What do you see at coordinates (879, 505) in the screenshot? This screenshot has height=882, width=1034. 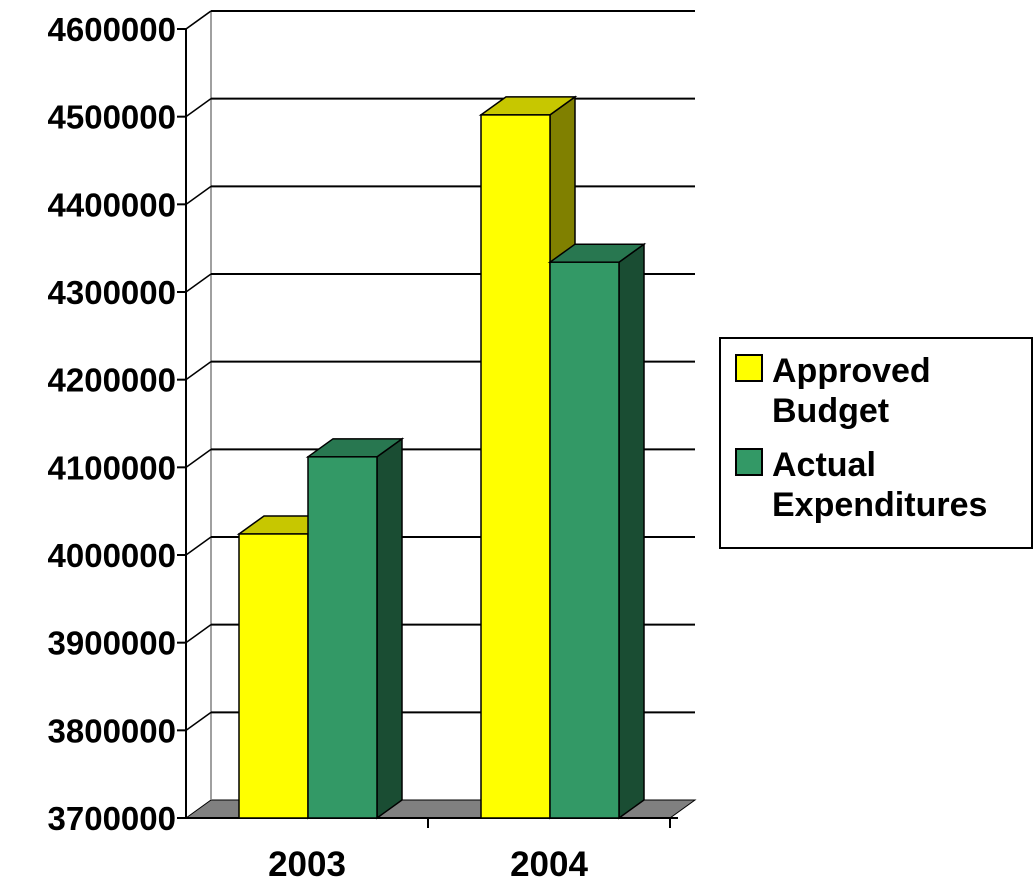 I see `legend-label-line: Expenditures` at bounding box center [879, 505].